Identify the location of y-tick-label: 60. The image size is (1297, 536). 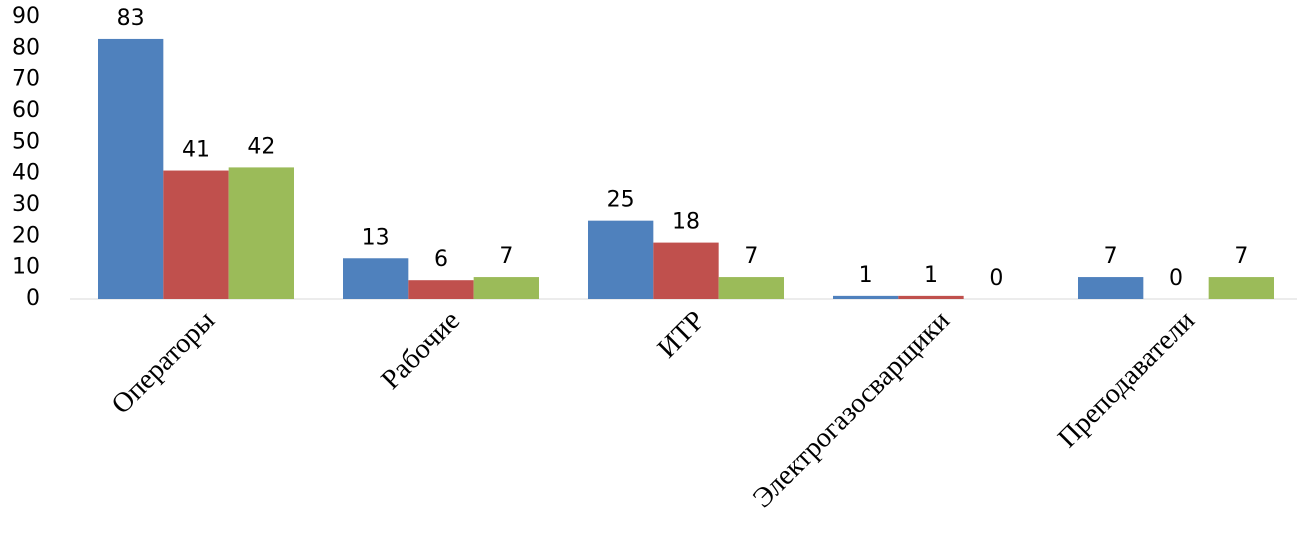
(26, 110).